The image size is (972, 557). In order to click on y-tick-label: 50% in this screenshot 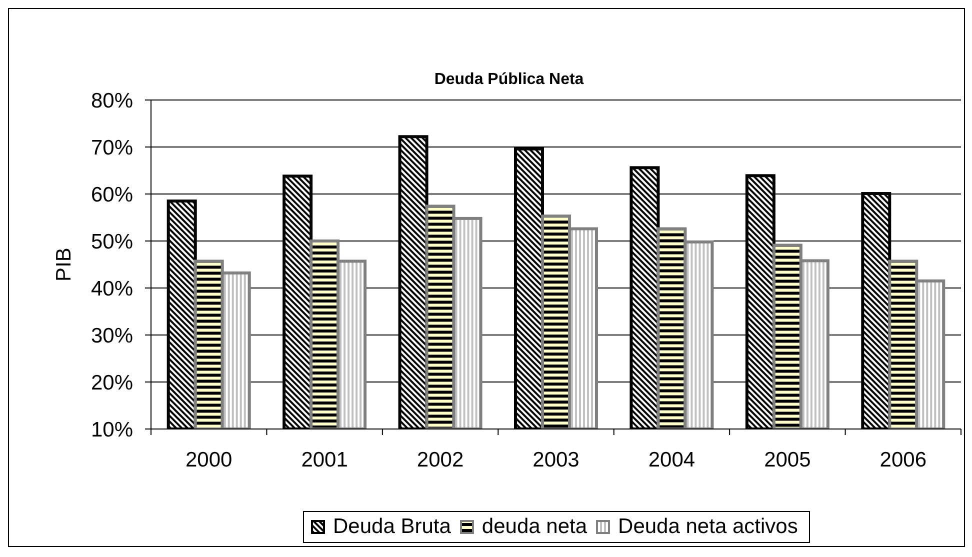, I will do `click(111, 242)`.